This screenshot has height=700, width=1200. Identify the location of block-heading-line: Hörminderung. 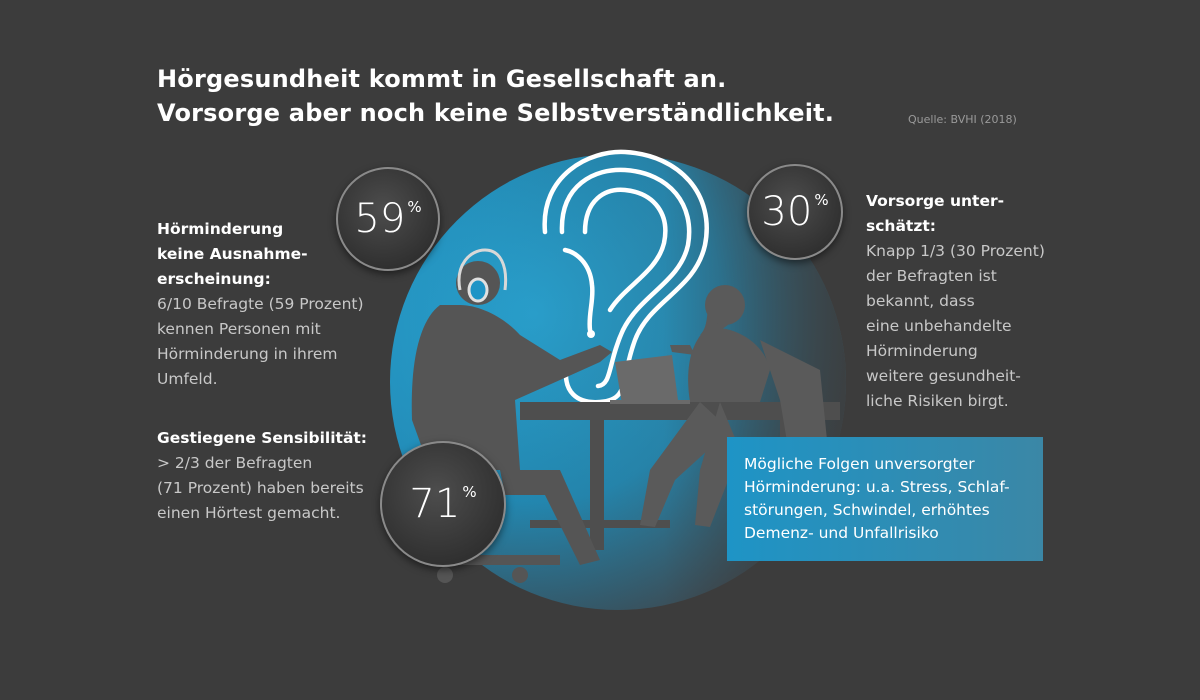
(220, 229).